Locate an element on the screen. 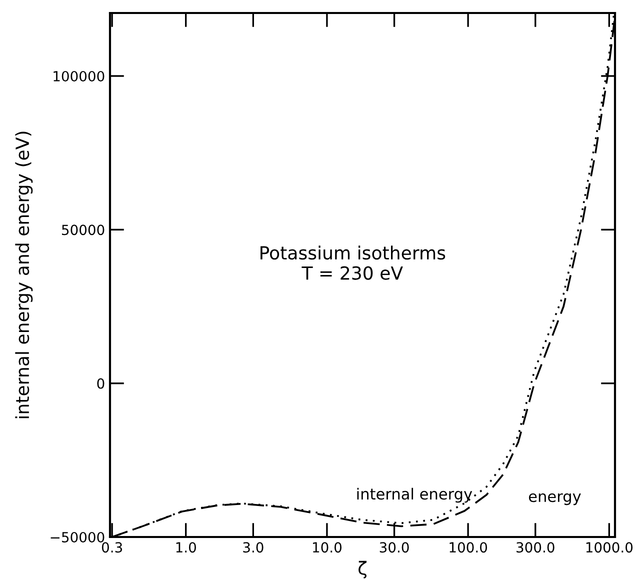  x-axis-title: ζ is located at coordinates (362, 569).